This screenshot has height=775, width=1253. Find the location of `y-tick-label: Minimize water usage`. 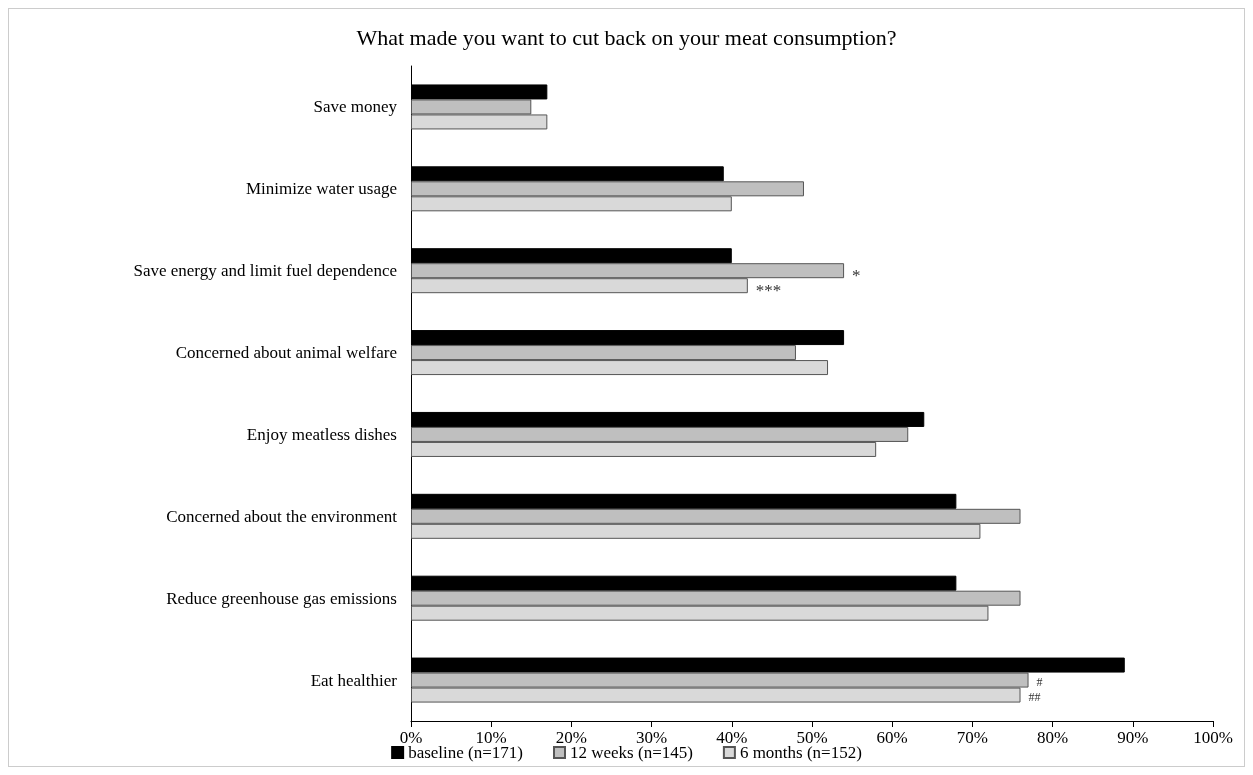

y-tick-label: Minimize water usage is located at coordinates (321, 189).